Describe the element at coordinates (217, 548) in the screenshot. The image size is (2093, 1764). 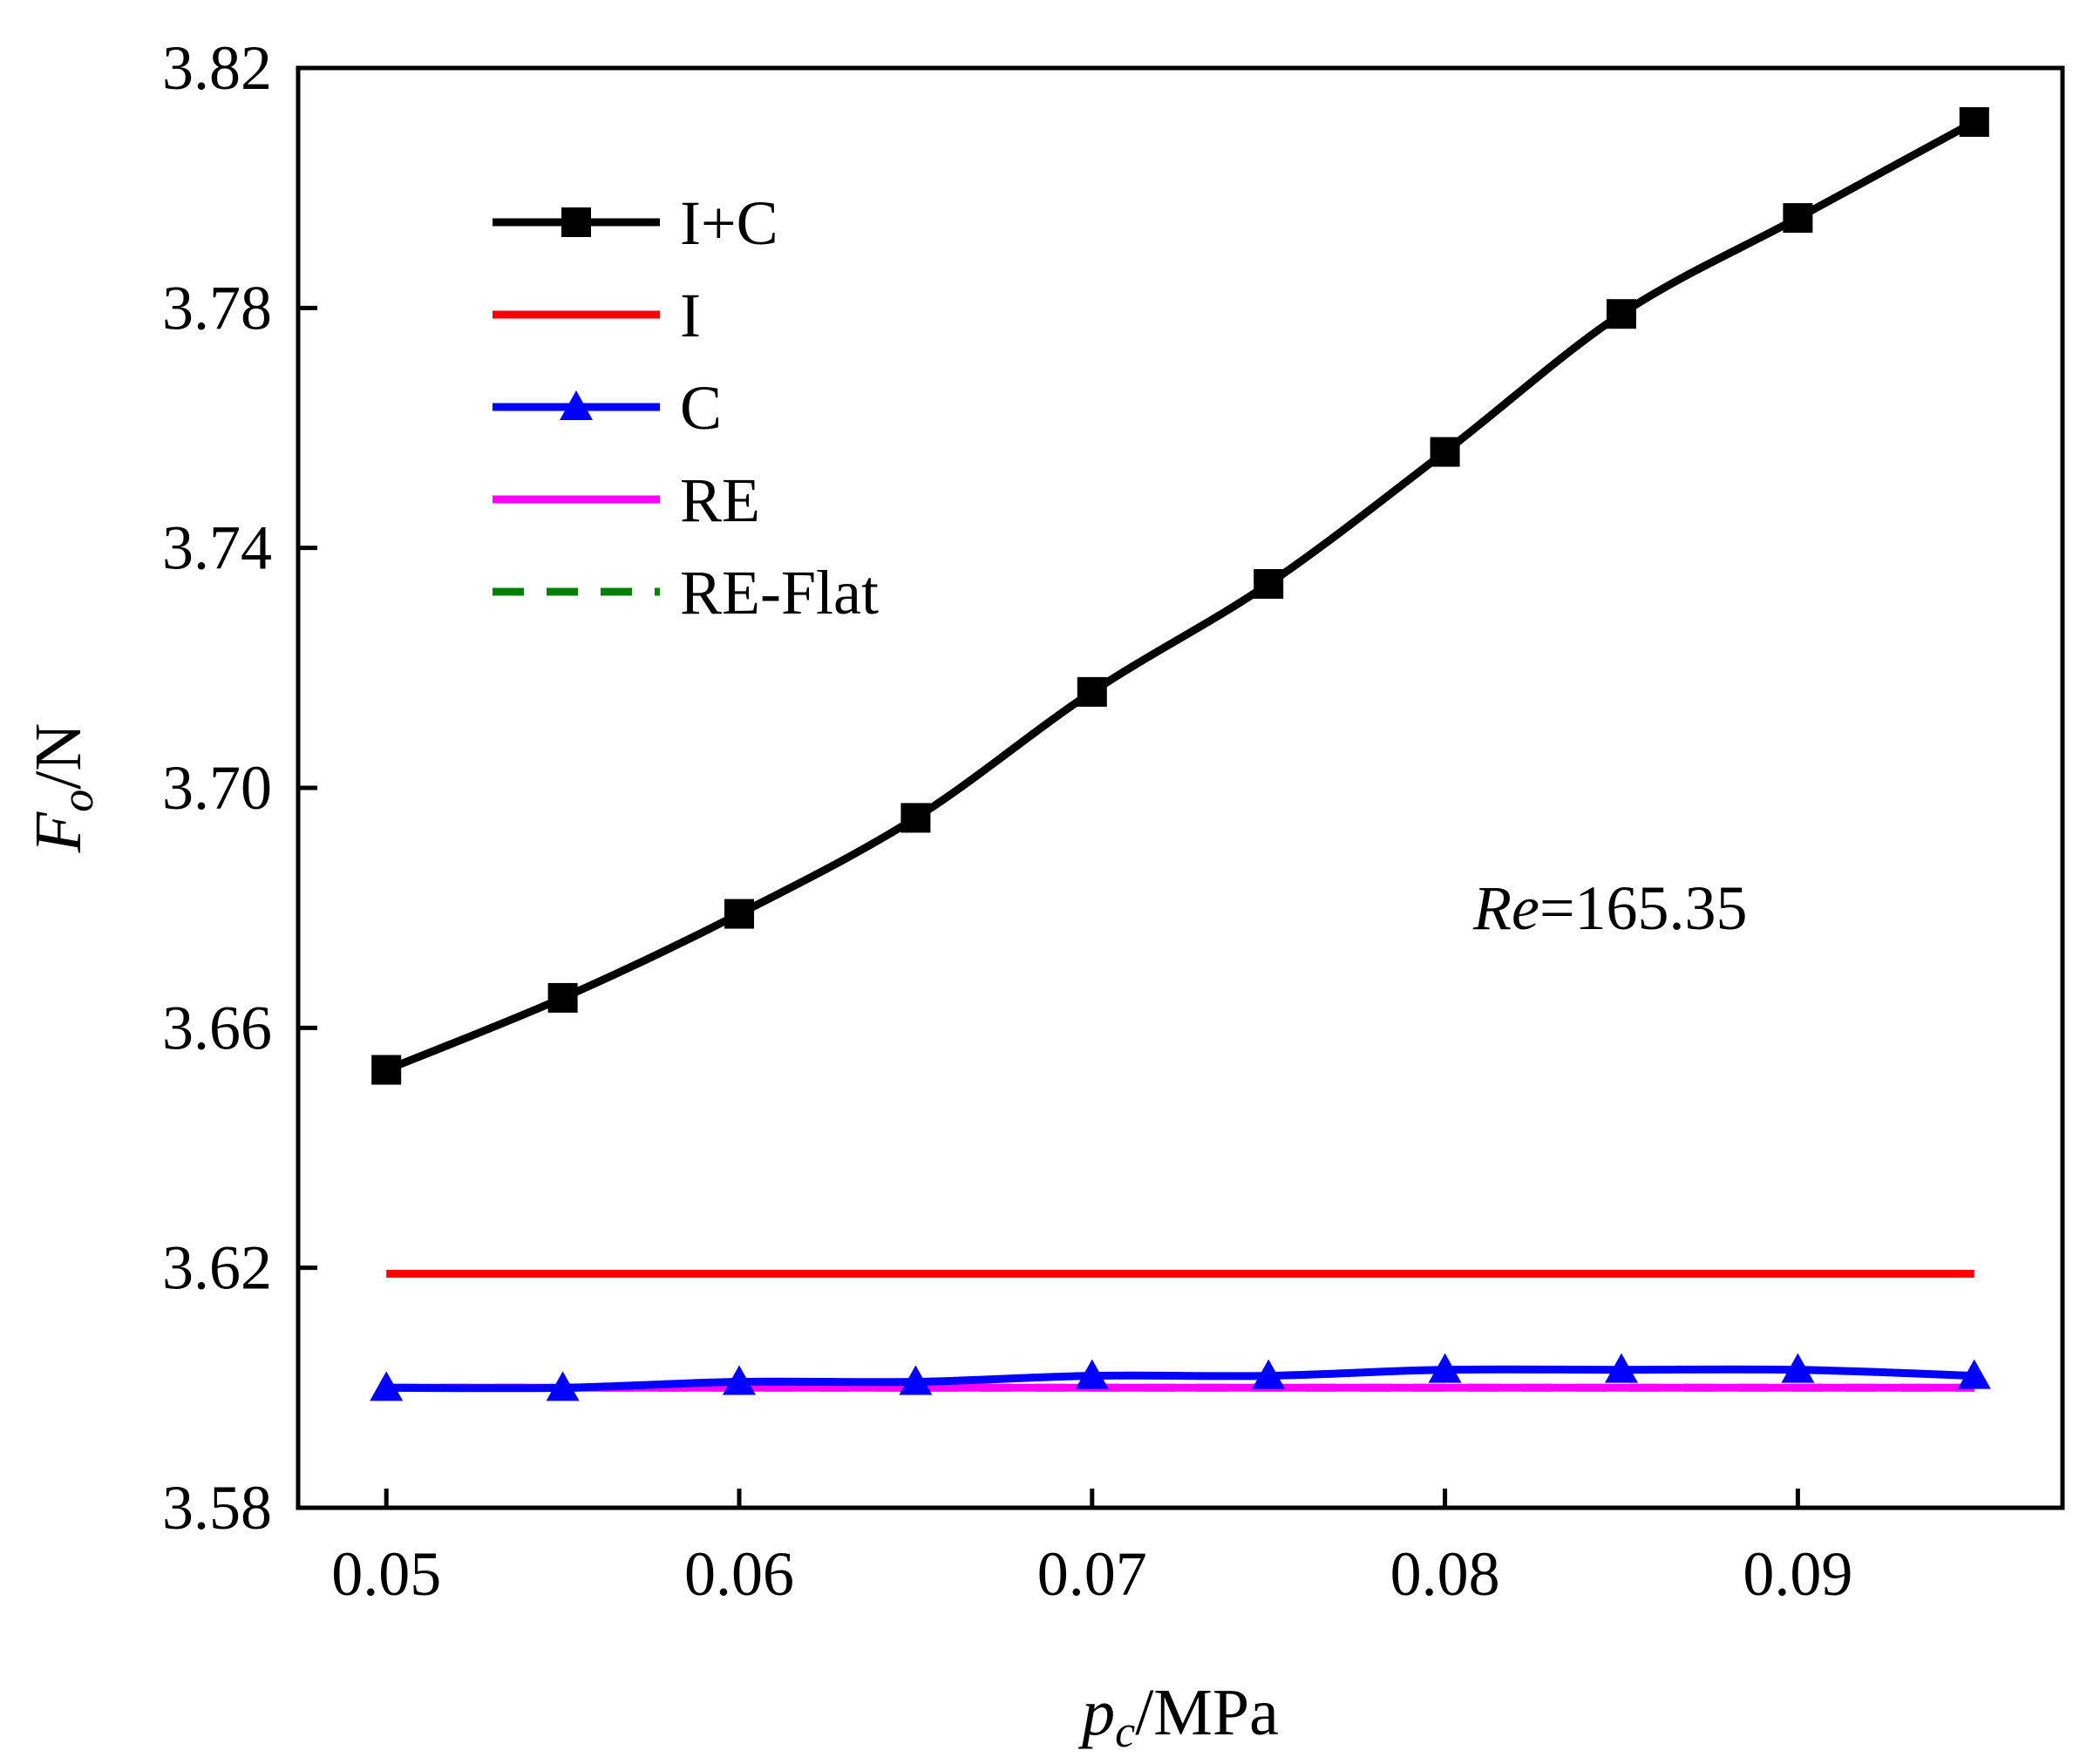
I see `y-tick-label: 3.74` at that location.